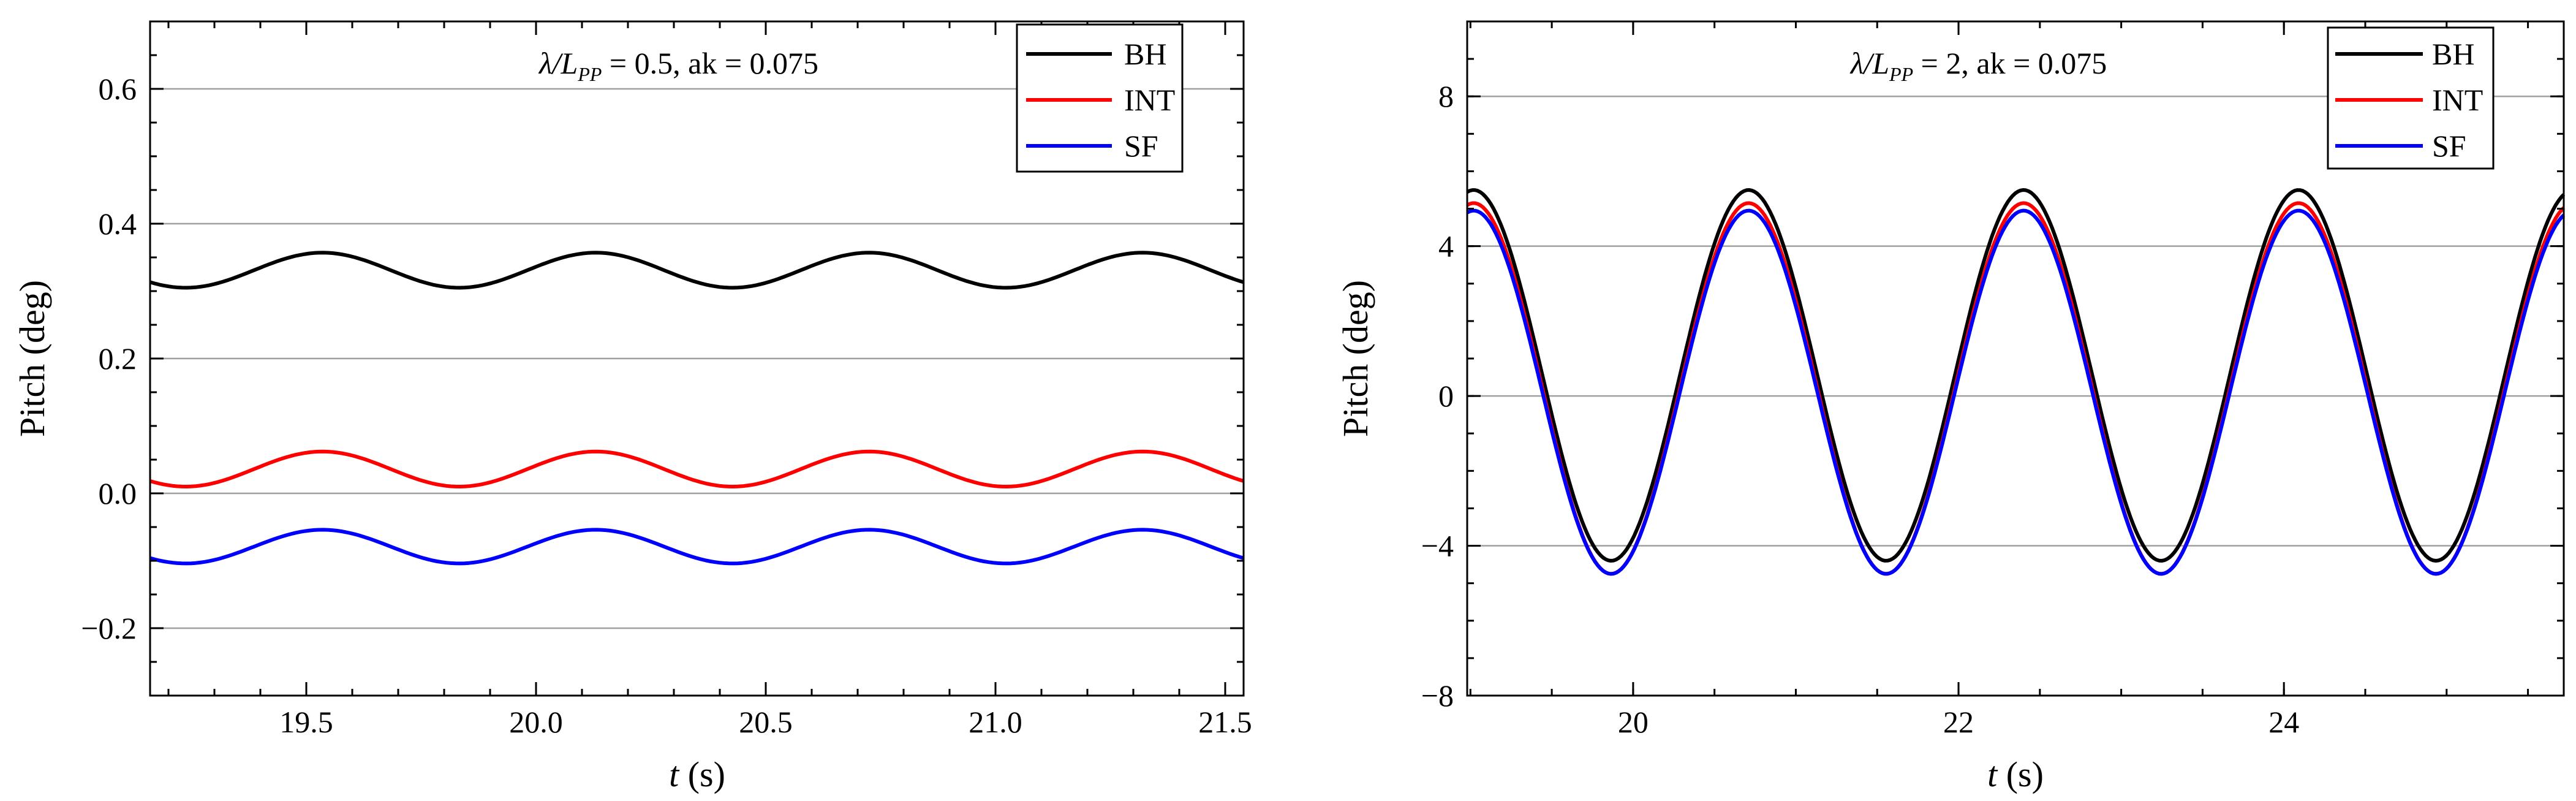  Describe the element at coordinates (118, 89) in the screenshot. I see `y-tick-label: 0.6` at that location.